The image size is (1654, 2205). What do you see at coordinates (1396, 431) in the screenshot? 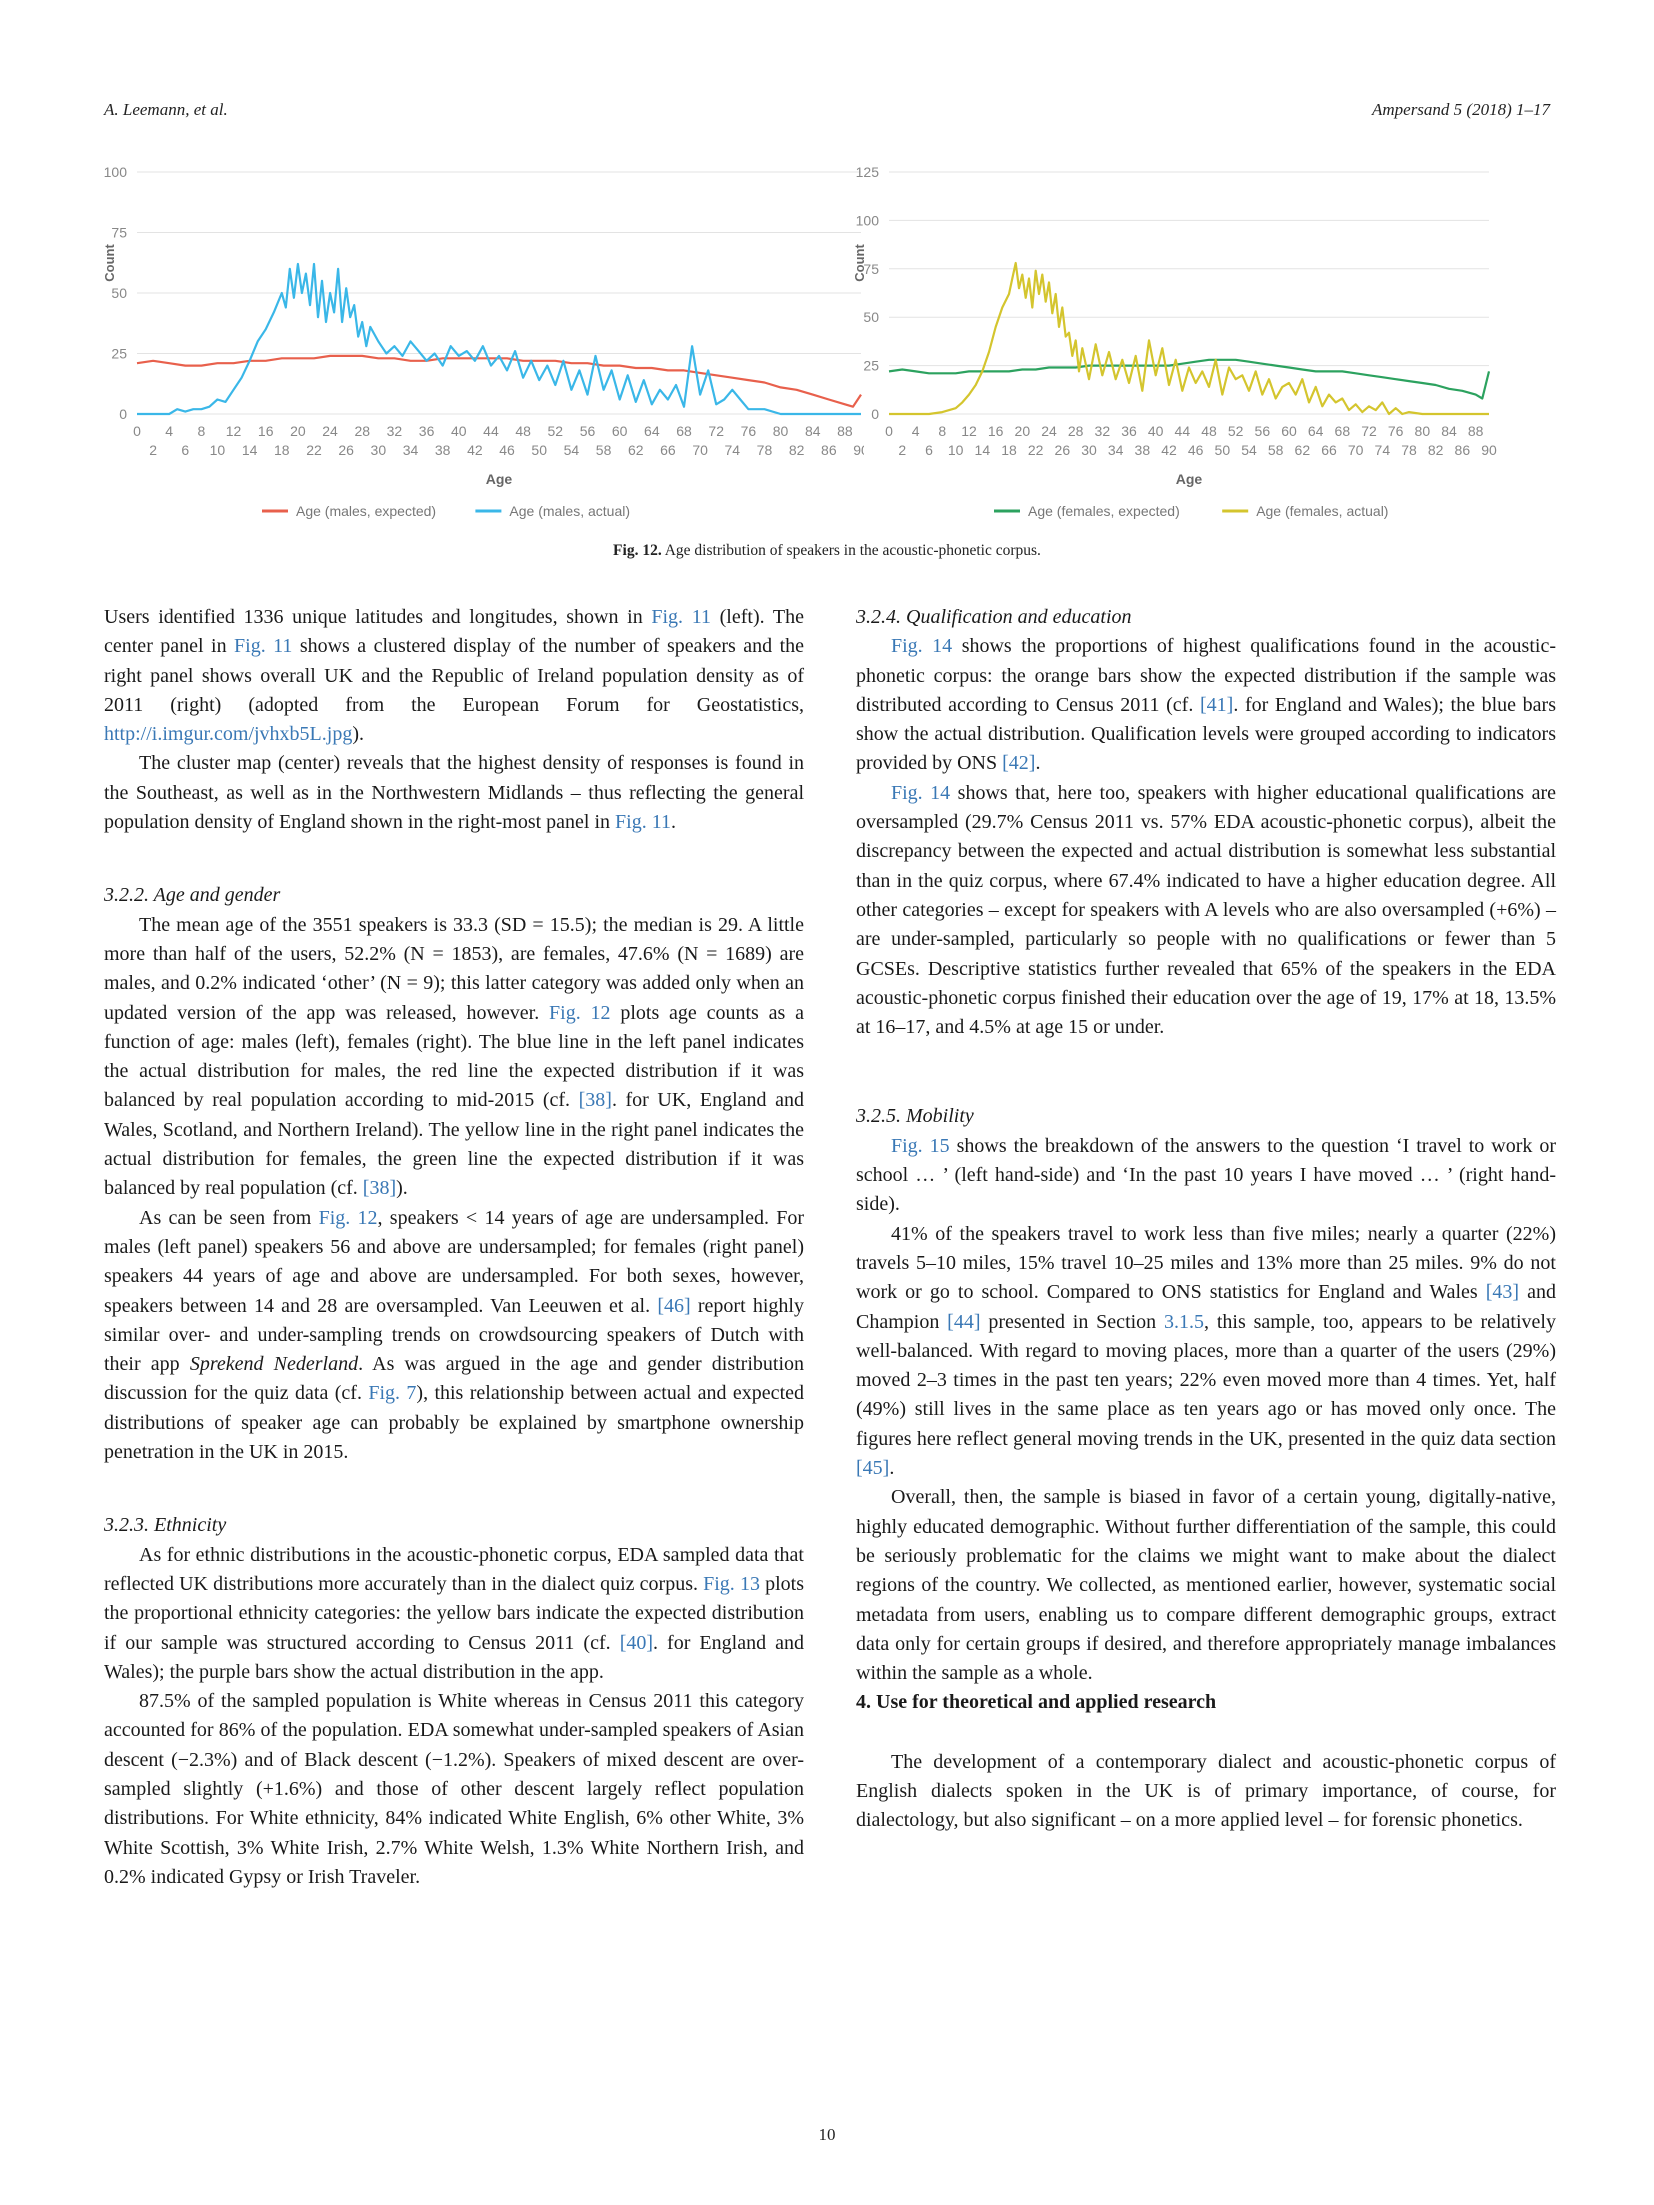
I see `x-tick-label: 76` at bounding box center [1396, 431].